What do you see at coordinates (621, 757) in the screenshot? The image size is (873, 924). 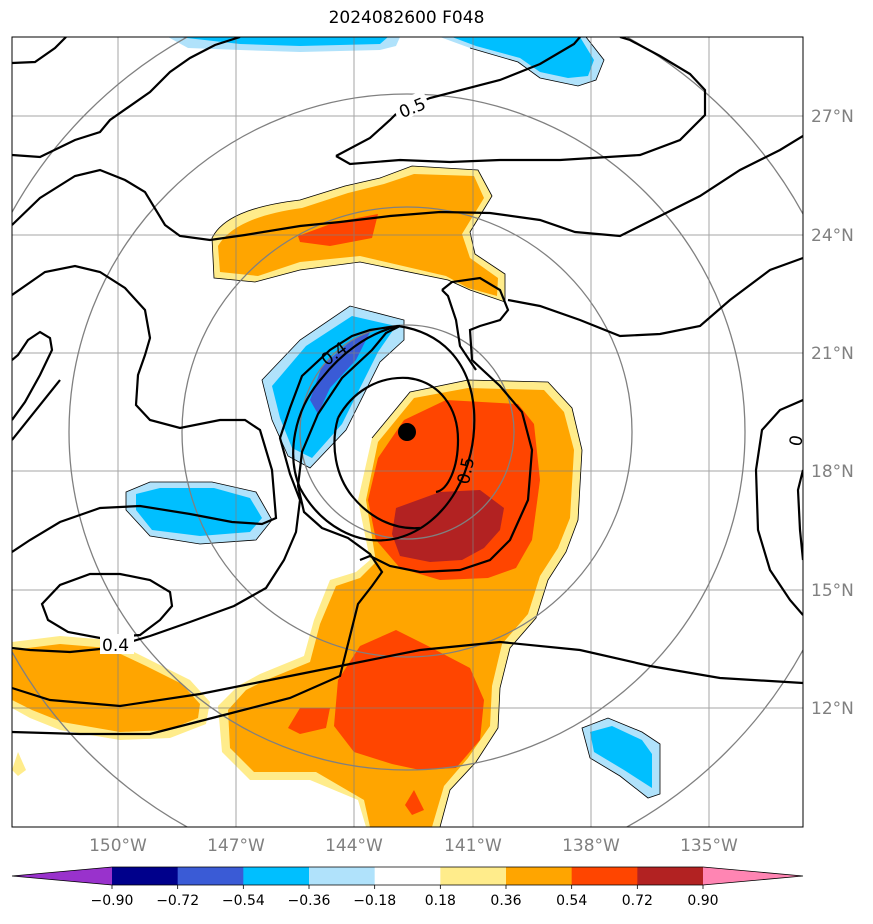 I see `fill-neg-se` at bounding box center [621, 757].